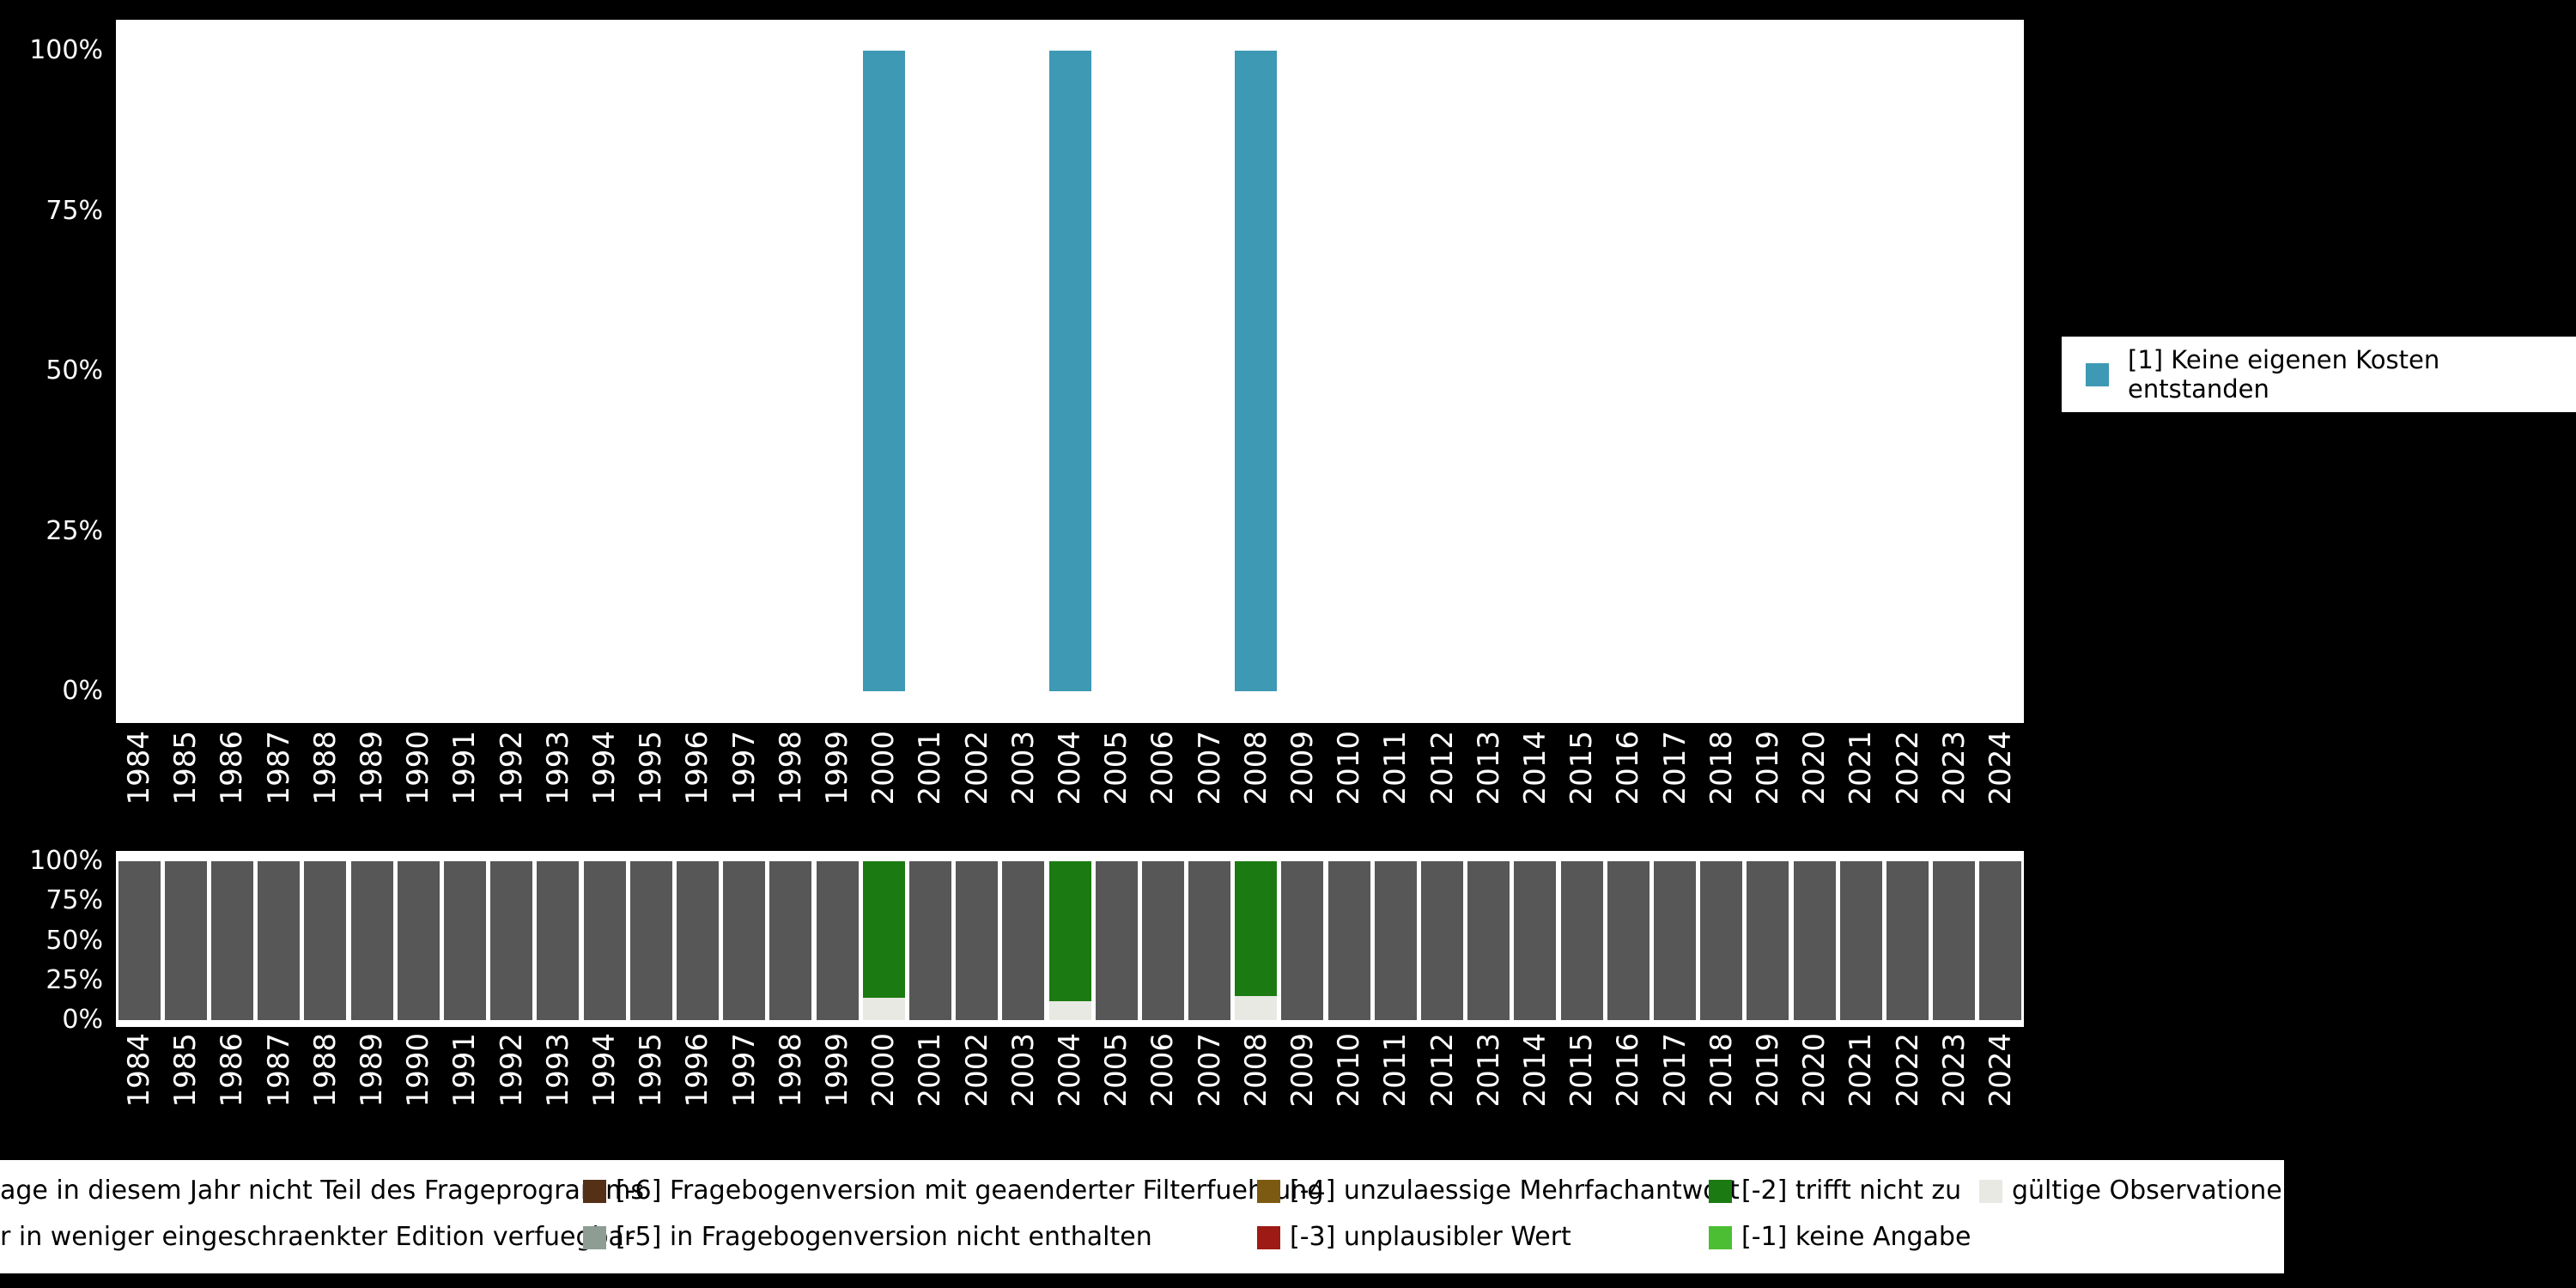 Image resolution: width=2576 pixels, height=1288 pixels. Describe the element at coordinates (1162, 940) in the screenshot. I see `missings-bar-2006-not-in-program` at that location.